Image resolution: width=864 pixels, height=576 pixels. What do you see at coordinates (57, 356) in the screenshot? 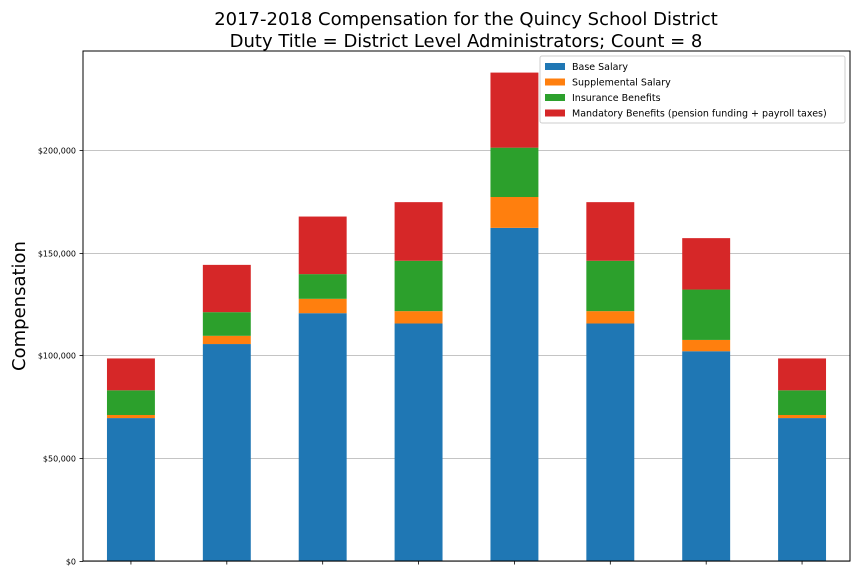
I see `y-tick-label: $100,000` at bounding box center [57, 356].